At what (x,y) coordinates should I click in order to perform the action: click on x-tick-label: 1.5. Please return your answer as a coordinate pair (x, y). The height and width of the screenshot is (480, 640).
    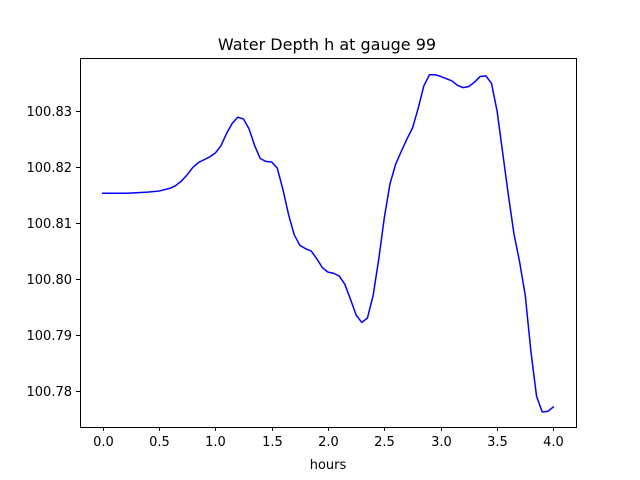
    Looking at the image, I should click on (272, 442).